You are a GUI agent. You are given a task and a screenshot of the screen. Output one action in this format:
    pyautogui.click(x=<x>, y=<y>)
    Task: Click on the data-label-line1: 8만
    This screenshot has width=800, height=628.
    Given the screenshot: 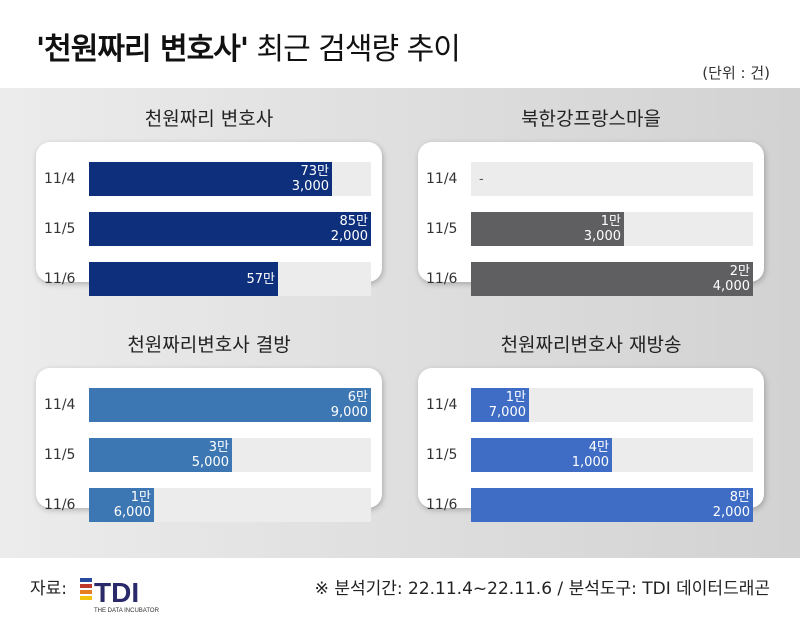 What is the action you would take?
    pyautogui.click(x=739, y=497)
    